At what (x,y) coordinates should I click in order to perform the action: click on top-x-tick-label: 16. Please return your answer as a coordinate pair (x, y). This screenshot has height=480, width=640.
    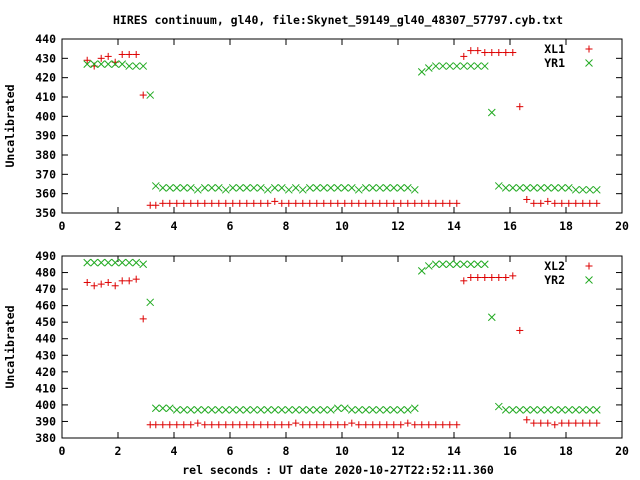
    Looking at the image, I should click on (510, 226).